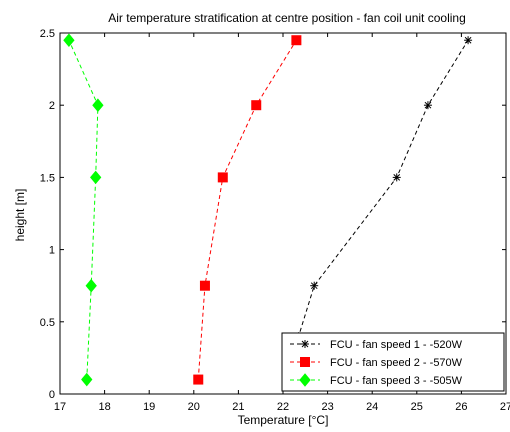 The image size is (510, 432). What do you see at coordinates (372, 407) in the screenshot?
I see `x-tick-label: 24` at bounding box center [372, 407].